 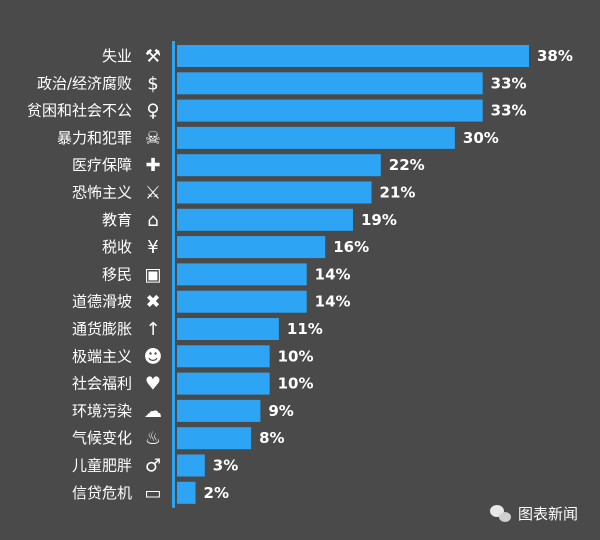 I want to click on category-label: 极端主义, so click(x=102, y=356).